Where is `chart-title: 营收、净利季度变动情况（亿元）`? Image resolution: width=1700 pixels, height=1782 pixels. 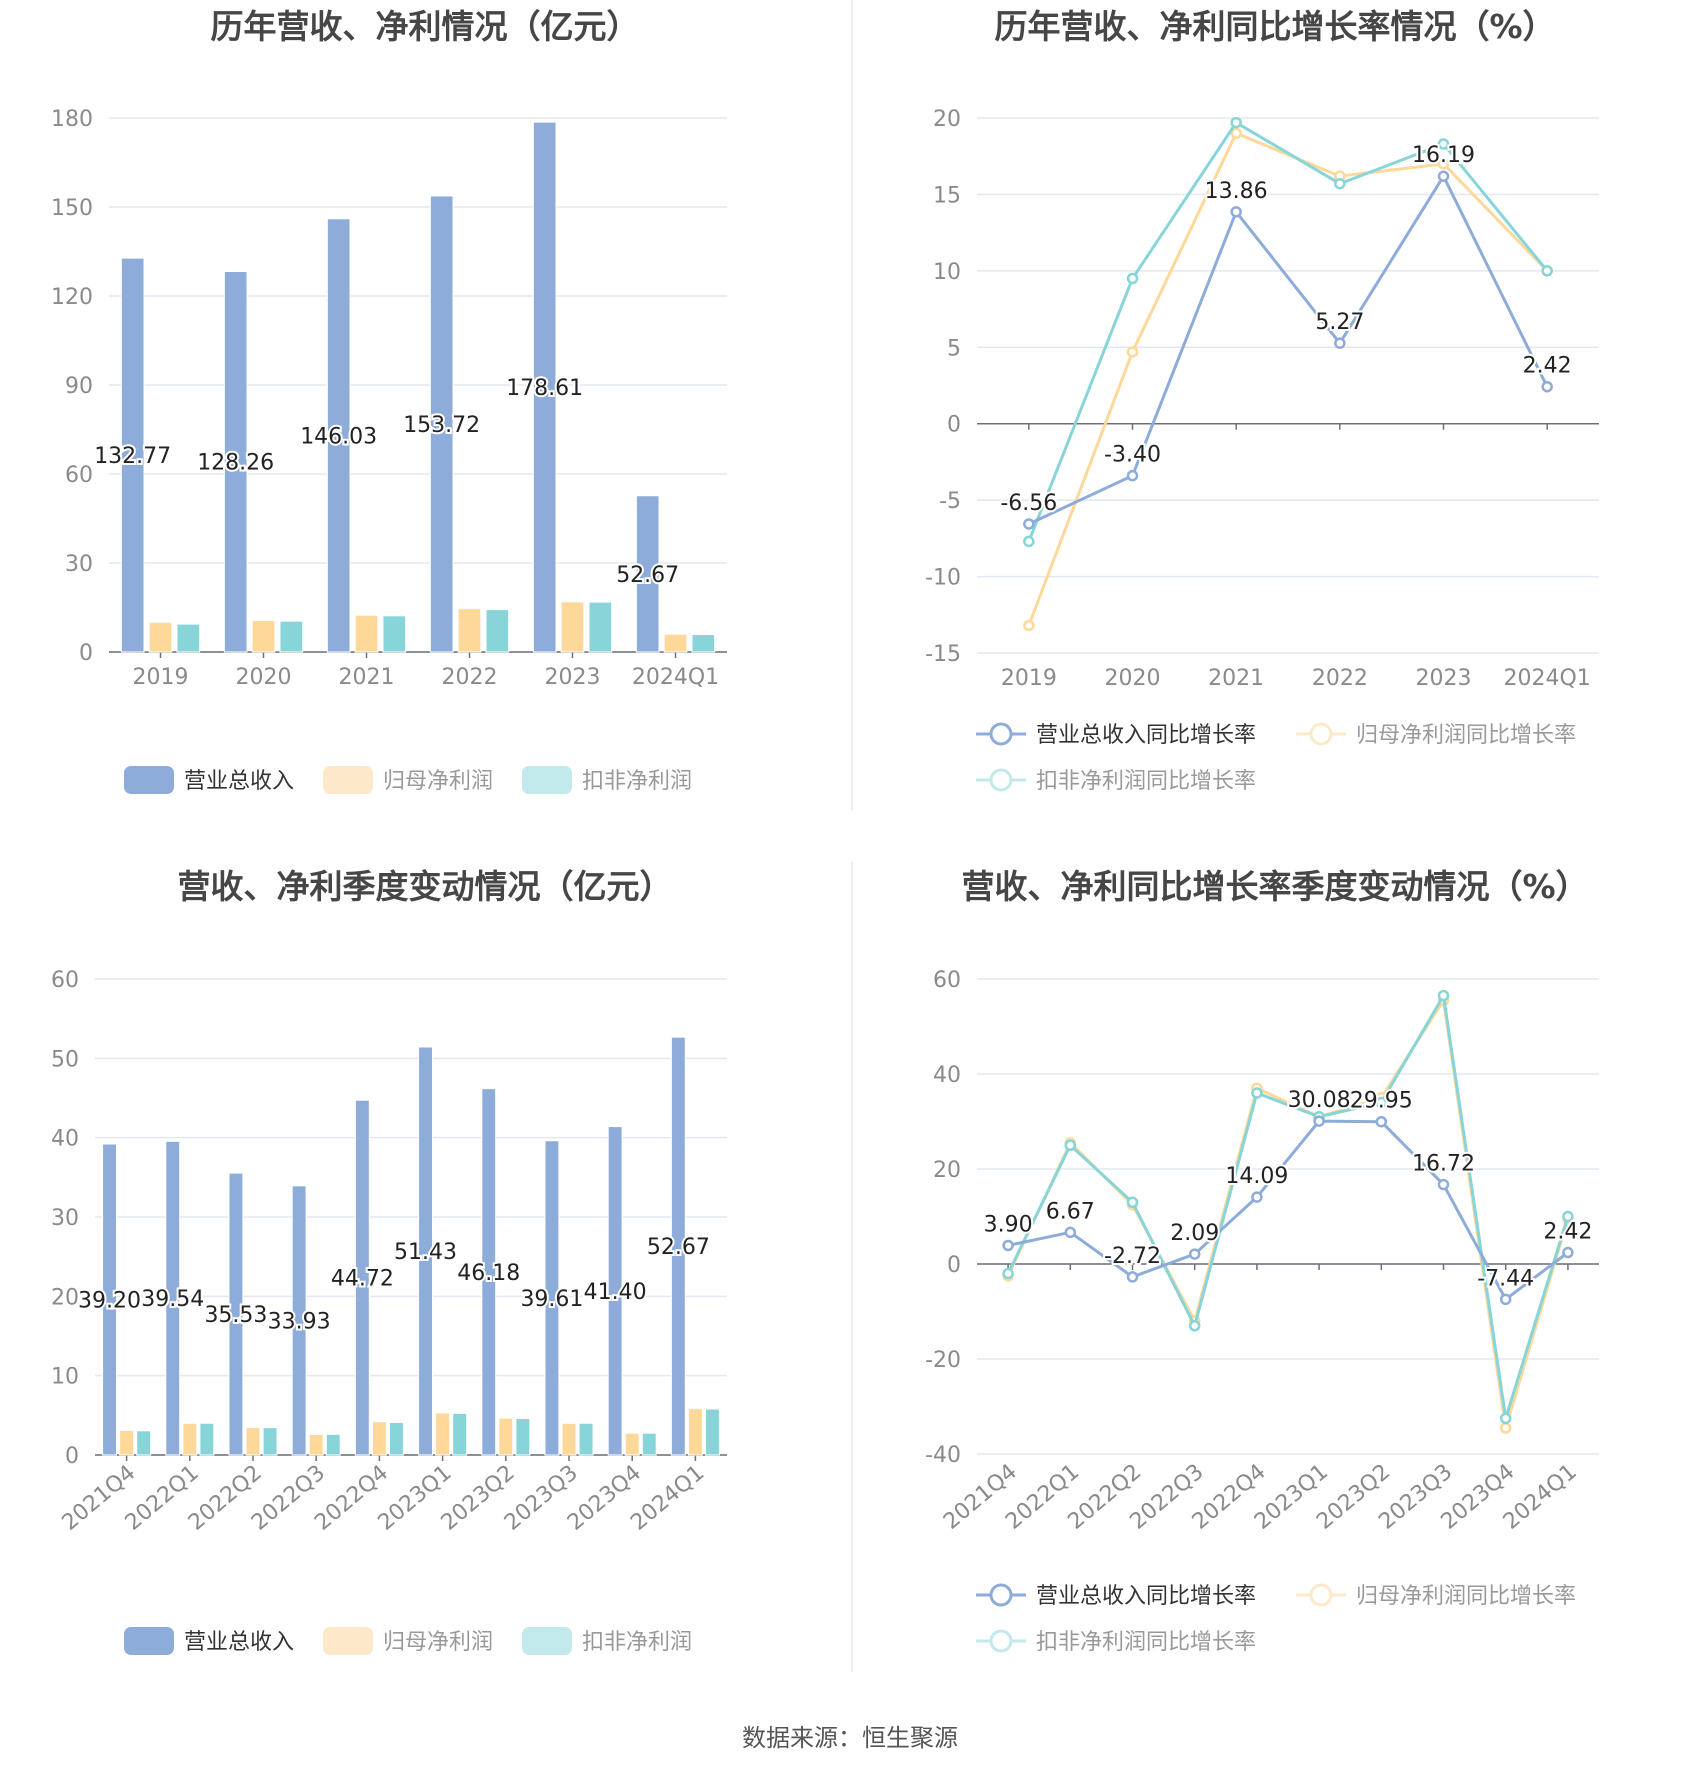
chart-title: 营收、净利季度变动情况（亿元） is located at coordinates (425, 886).